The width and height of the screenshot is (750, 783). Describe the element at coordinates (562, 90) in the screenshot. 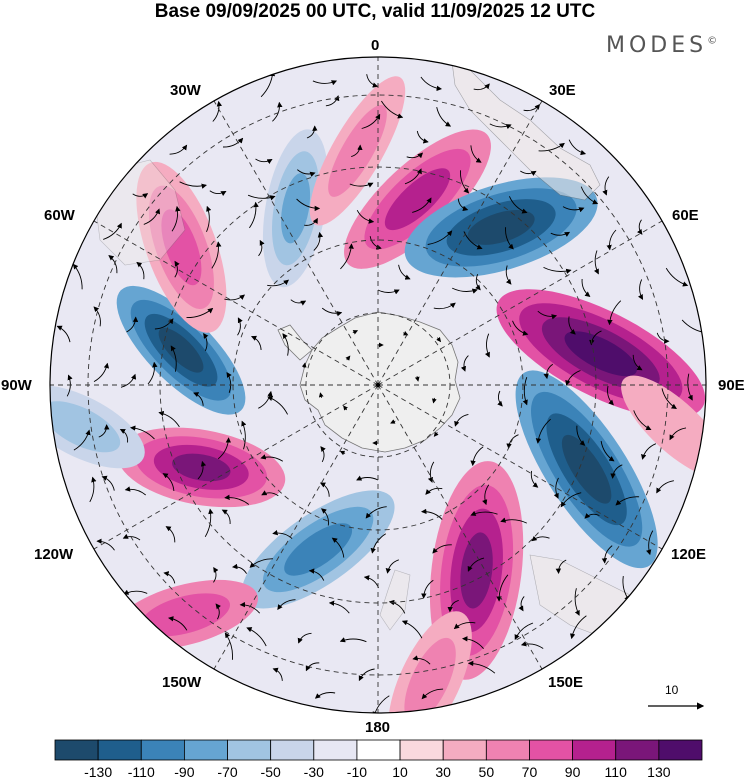

I see `lon-label-30e: 30E` at that location.